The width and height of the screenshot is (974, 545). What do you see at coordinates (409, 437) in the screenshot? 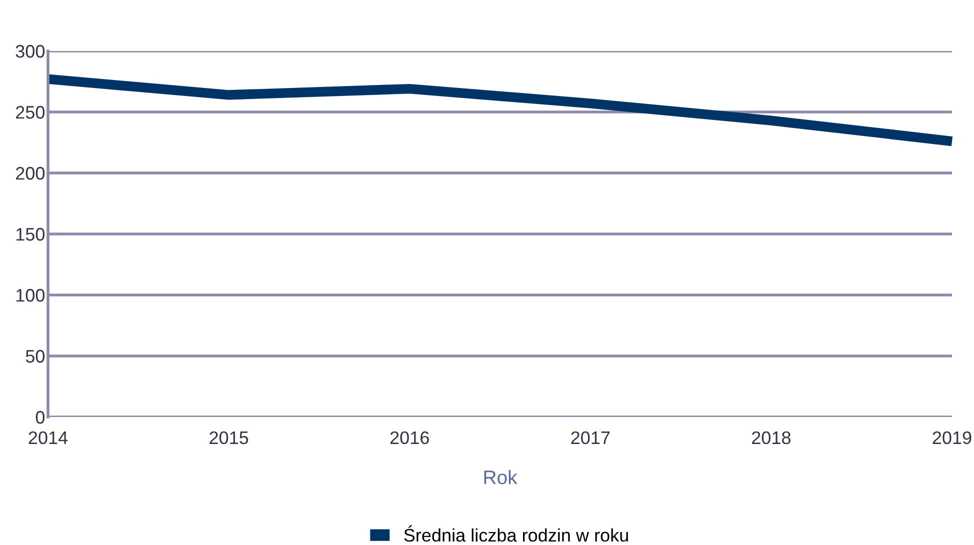
I see `x-tick-label: 2016` at bounding box center [409, 437].